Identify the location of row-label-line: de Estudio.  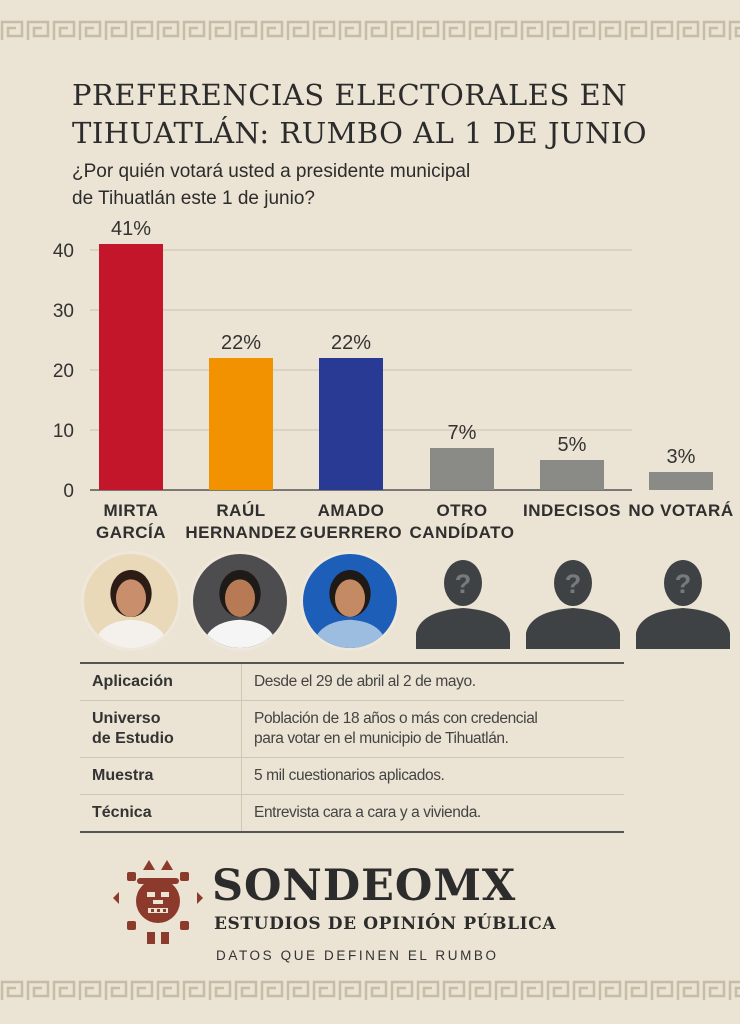
(133, 738).